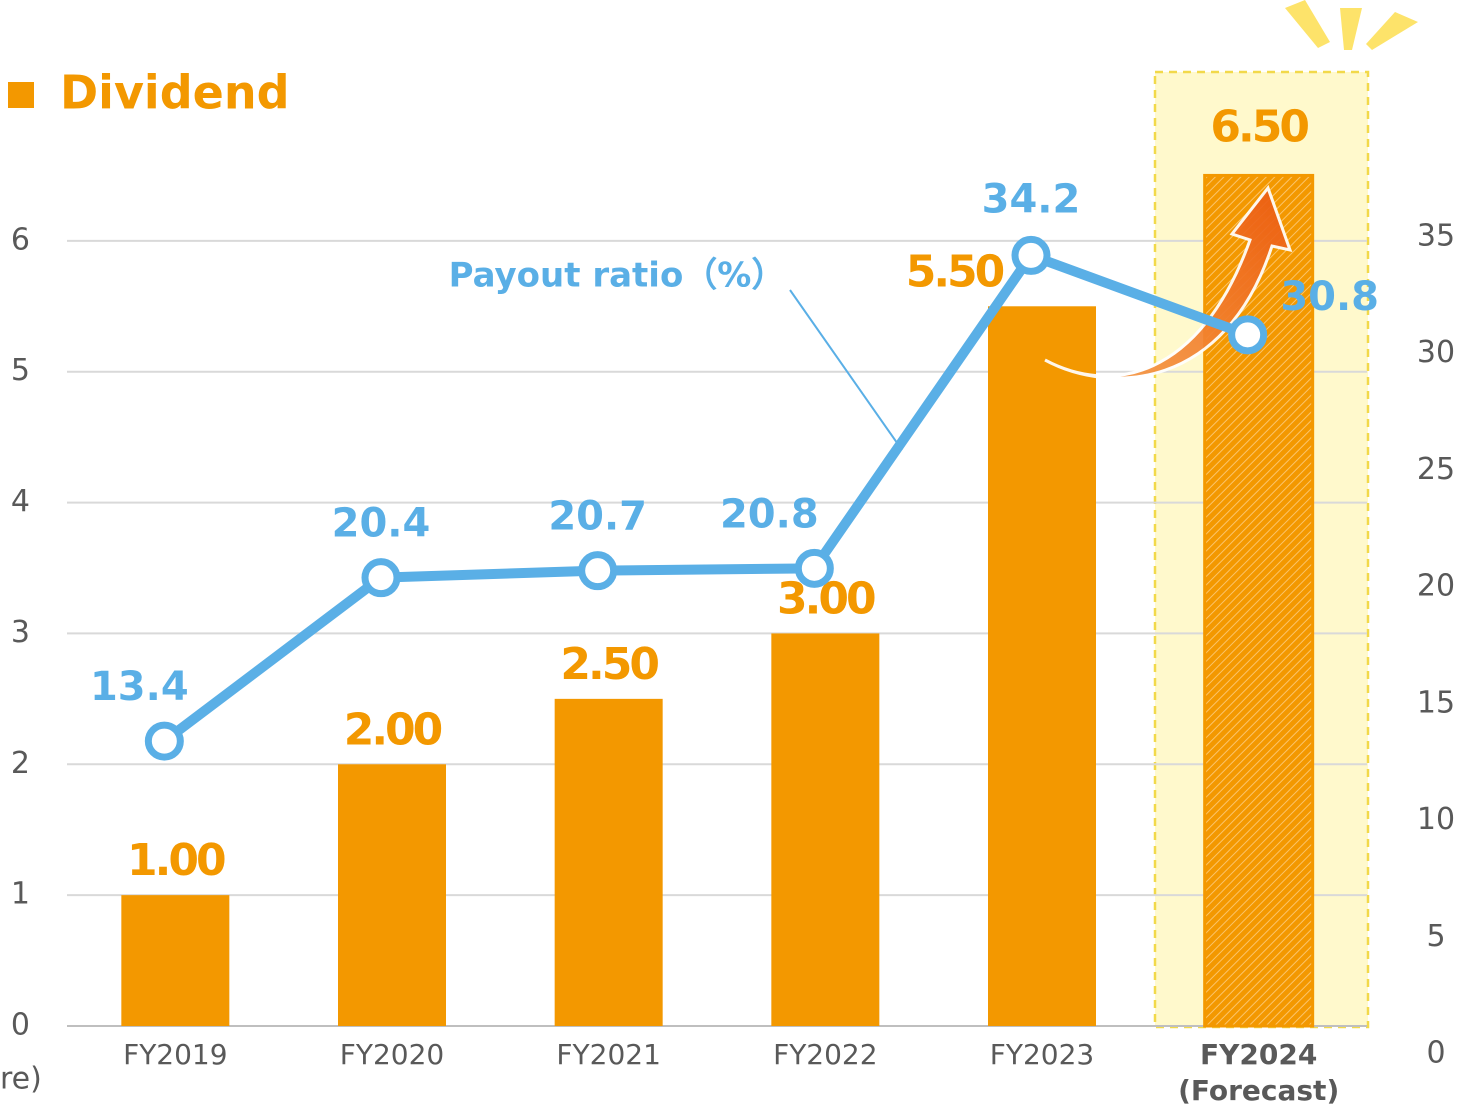 The image size is (1459, 1110). Describe the element at coordinates (825, 1054) in the screenshot. I see `x-tick-label: FY2022` at that location.